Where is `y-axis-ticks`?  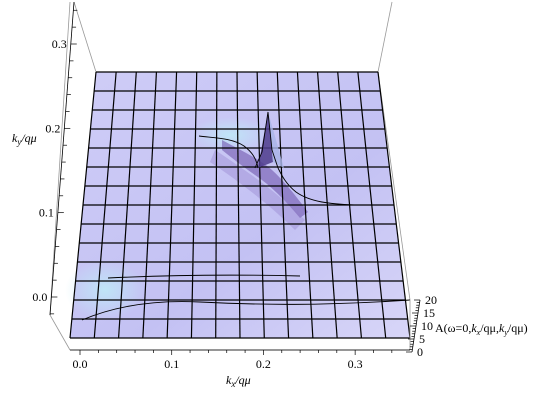
y-axis-ticks is located at coordinates (64, 162).